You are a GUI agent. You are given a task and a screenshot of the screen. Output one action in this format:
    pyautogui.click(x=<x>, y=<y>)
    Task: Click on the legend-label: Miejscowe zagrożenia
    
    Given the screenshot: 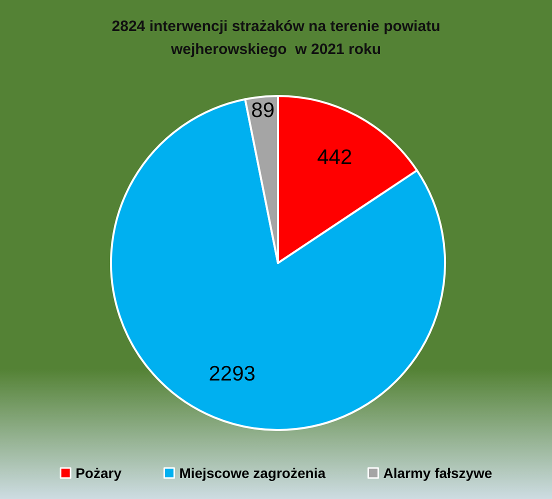 What is the action you would take?
    pyautogui.click(x=252, y=473)
    